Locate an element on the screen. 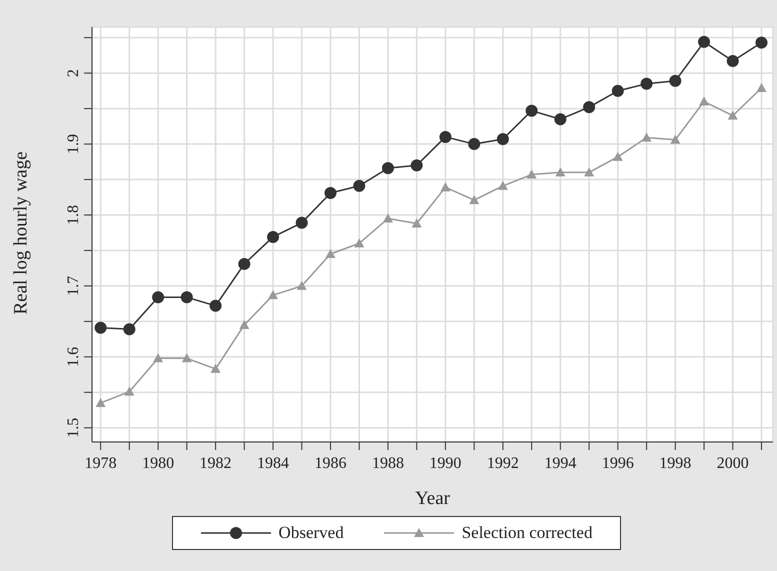  y-axis-title: Real log hourly wage is located at coordinates (21, 232).